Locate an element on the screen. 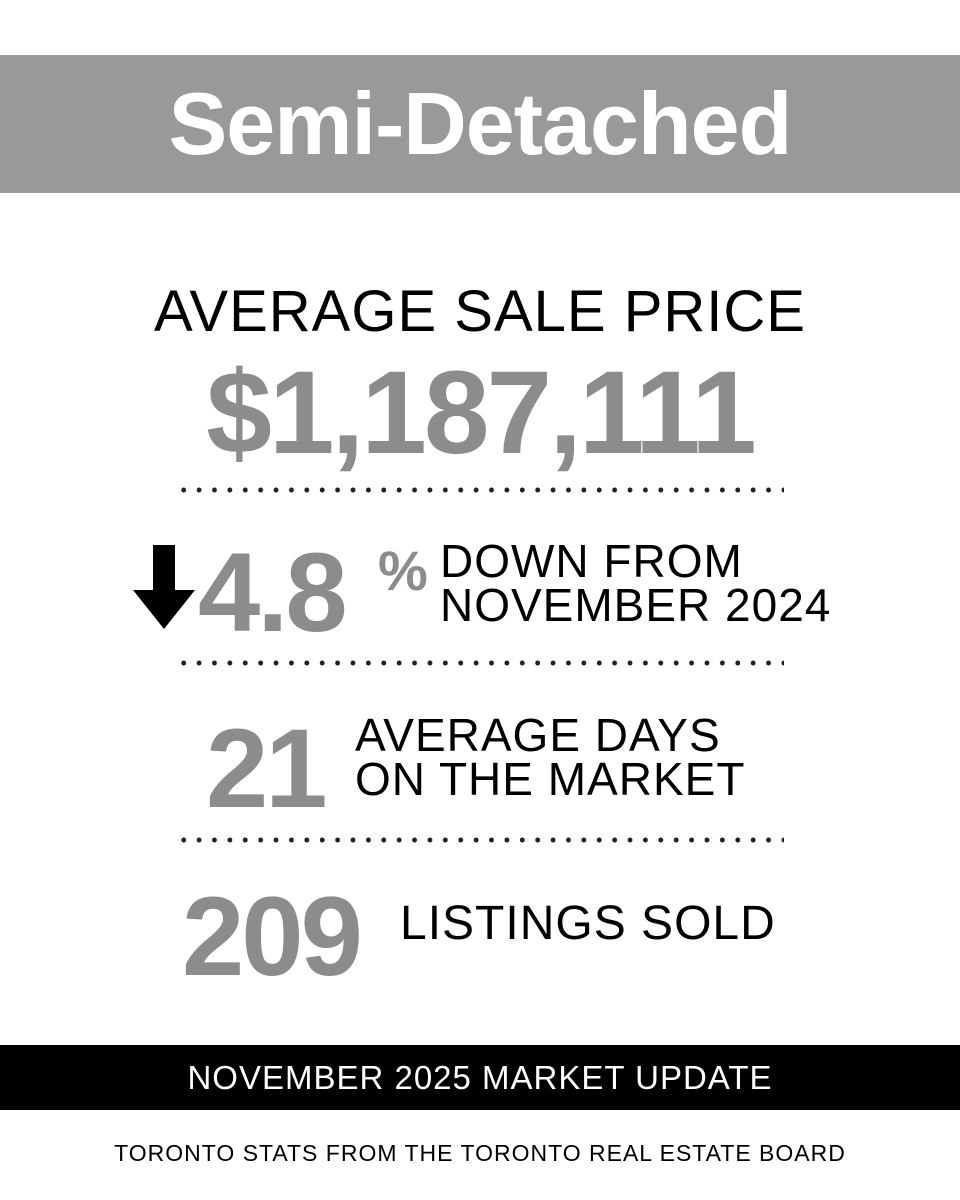 This screenshot has height=1200, width=960. days-value: 21 is located at coordinates (267, 768).